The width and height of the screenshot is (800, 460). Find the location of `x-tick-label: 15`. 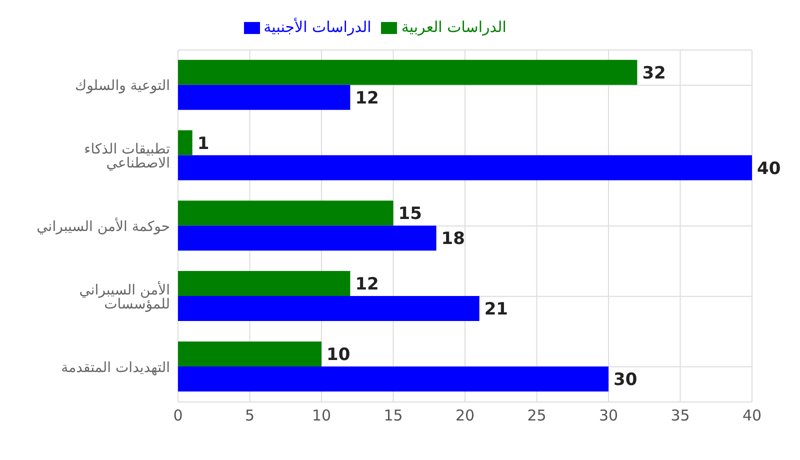

x-tick-label: 15 is located at coordinates (393, 415).